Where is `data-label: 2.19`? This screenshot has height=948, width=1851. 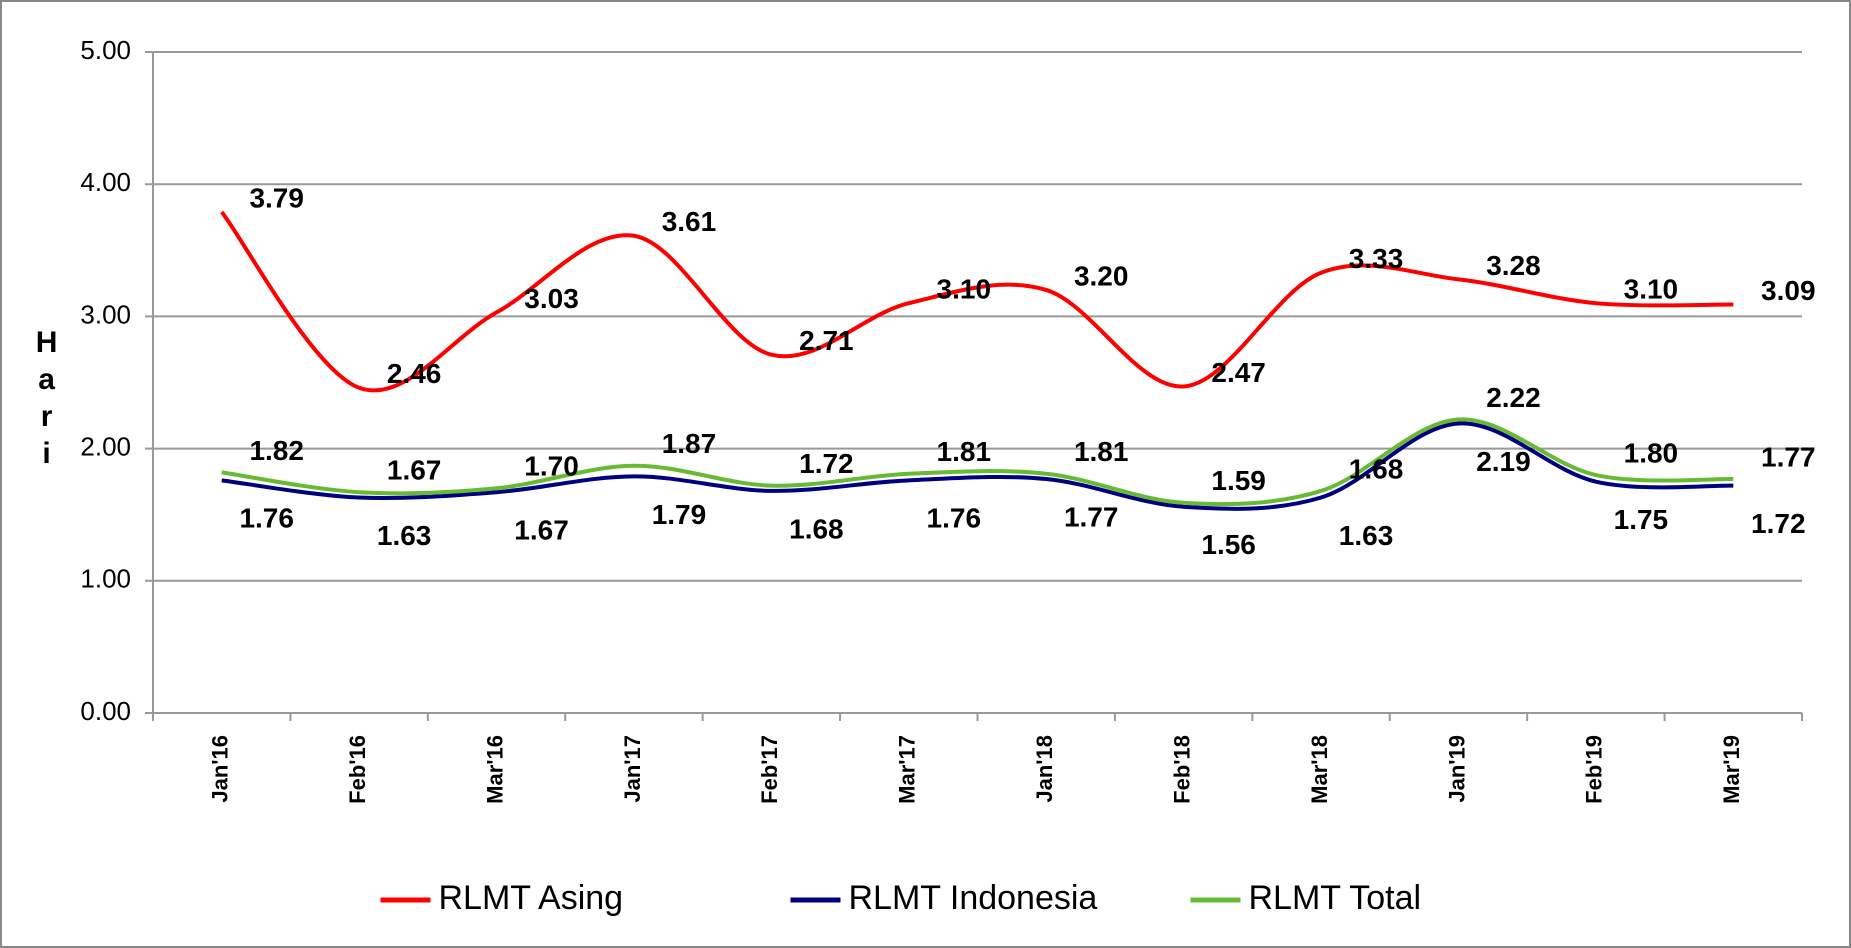
data-label: 2.19 is located at coordinates (1503, 461).